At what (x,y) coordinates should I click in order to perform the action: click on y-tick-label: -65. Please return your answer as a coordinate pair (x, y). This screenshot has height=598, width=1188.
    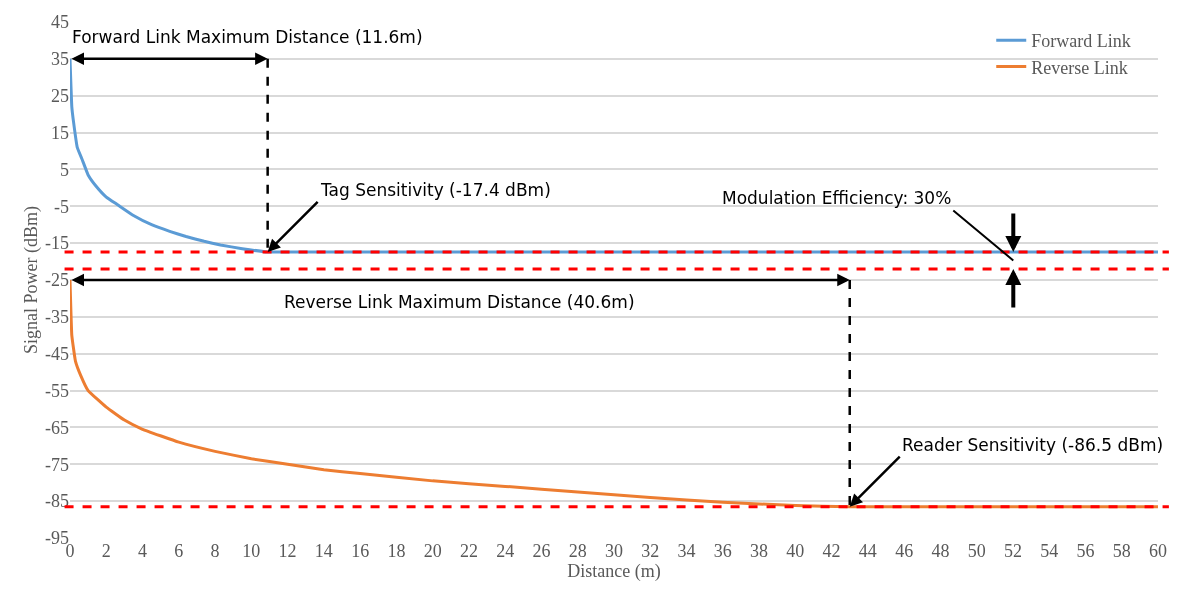
    Looking at the image, I should click on (57, 427).